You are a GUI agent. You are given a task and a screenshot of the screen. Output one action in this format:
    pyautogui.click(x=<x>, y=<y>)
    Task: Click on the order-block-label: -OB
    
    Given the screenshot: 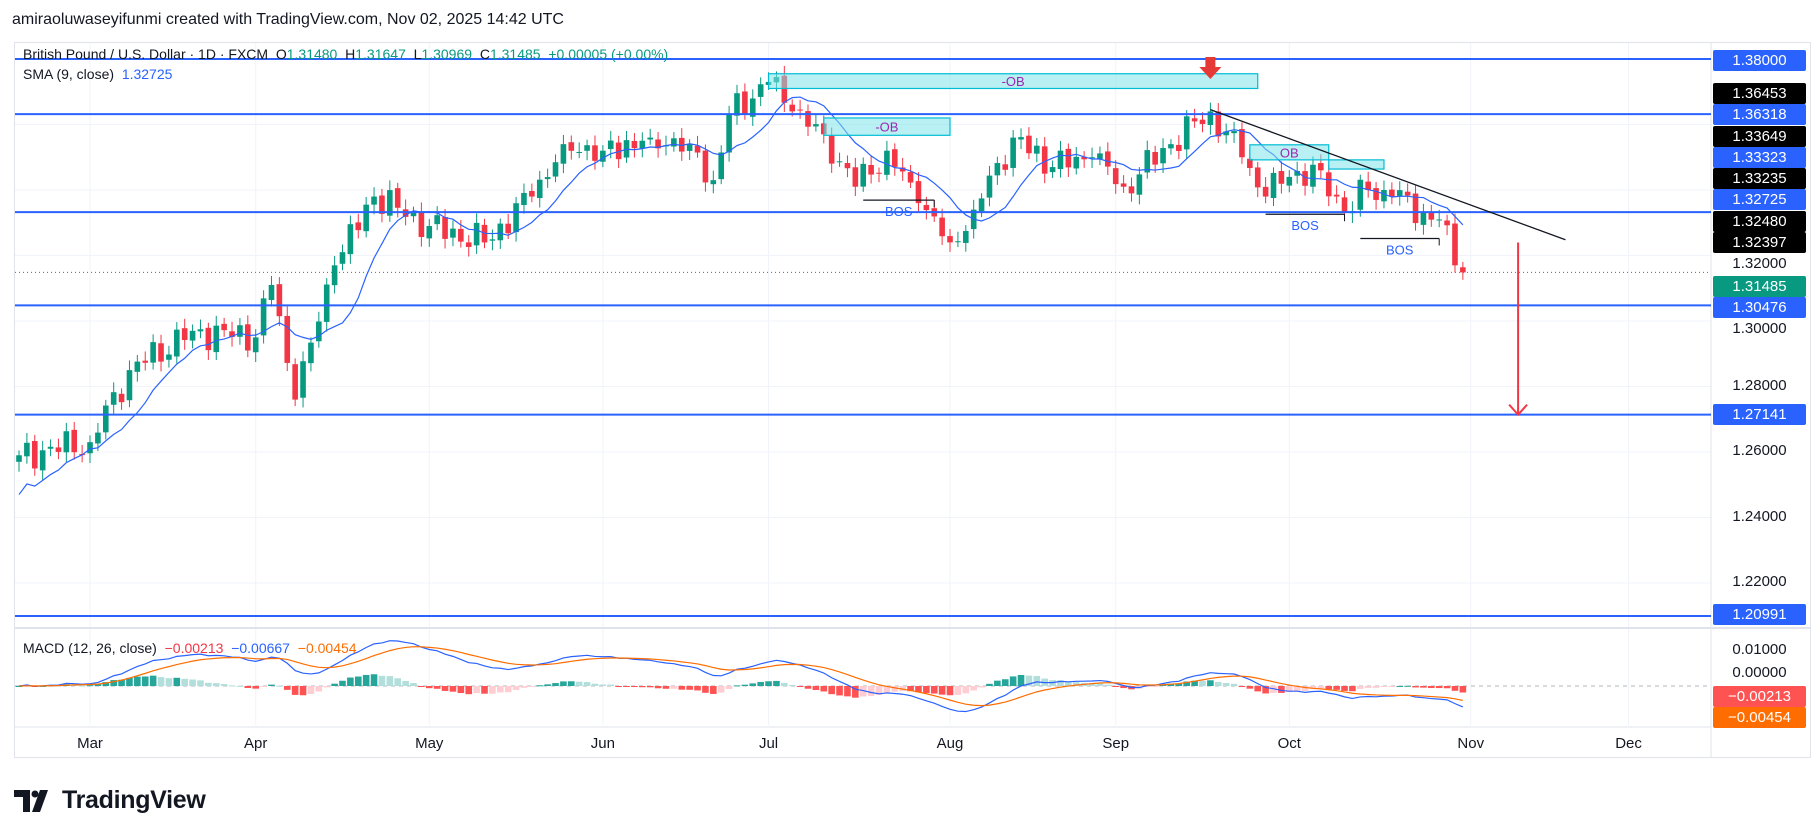 What is the action you would take?
    pyautogui.click(x=1013, y=81)
    